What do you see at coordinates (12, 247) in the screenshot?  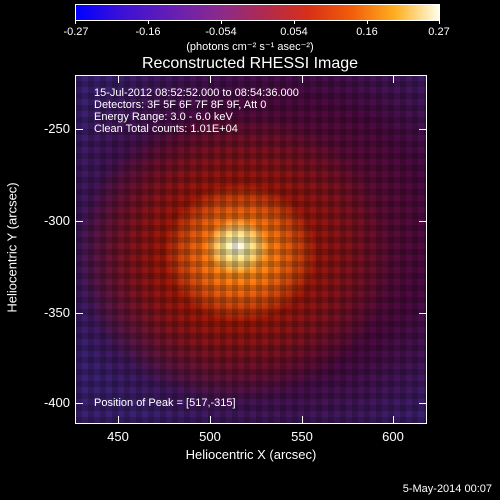 I see `y-axis-title: Heliocentric Y (arcsec)` at bounding box center [12, 247].